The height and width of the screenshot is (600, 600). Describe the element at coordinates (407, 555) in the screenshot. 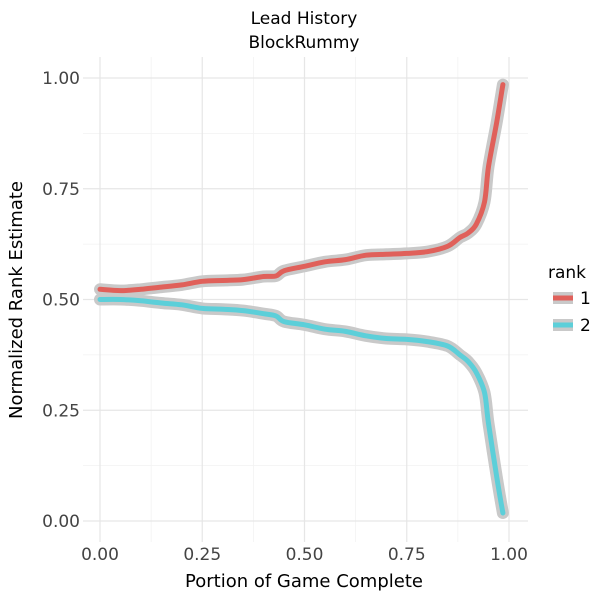

I see `x-tick-label: 0.75` at that location.